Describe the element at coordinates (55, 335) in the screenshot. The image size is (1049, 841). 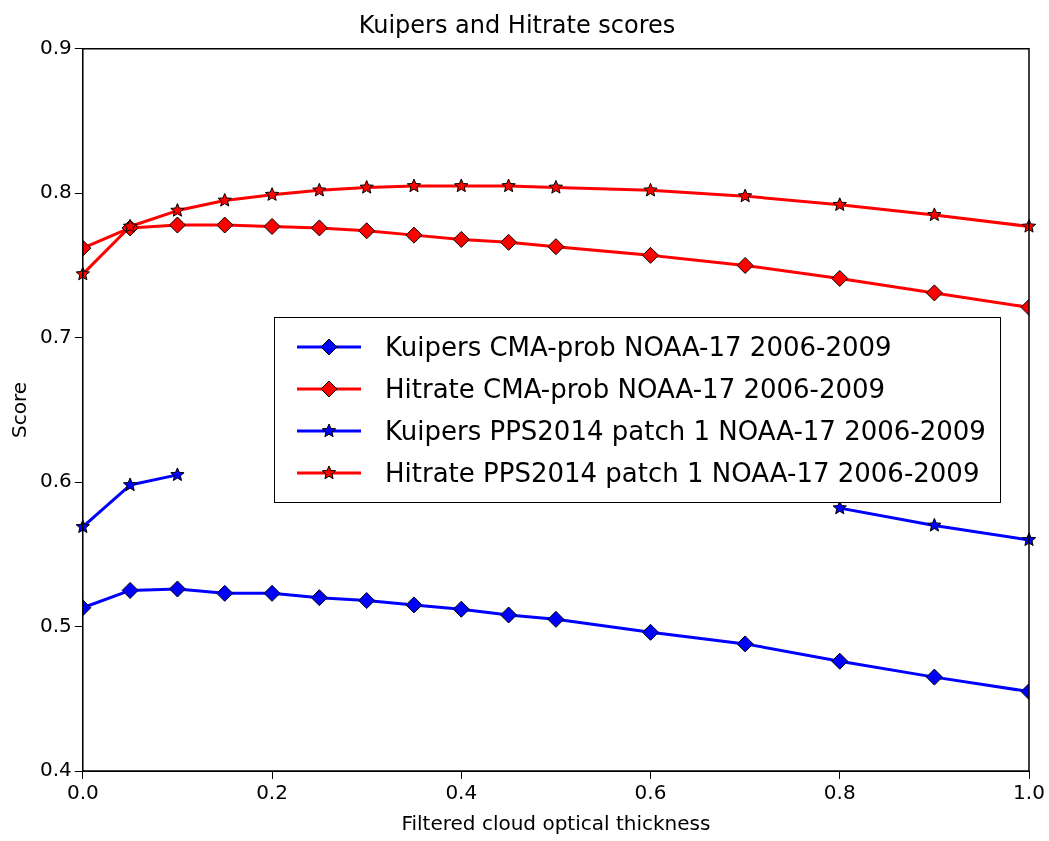
I see `y-tick-label: 0.7` at that location.